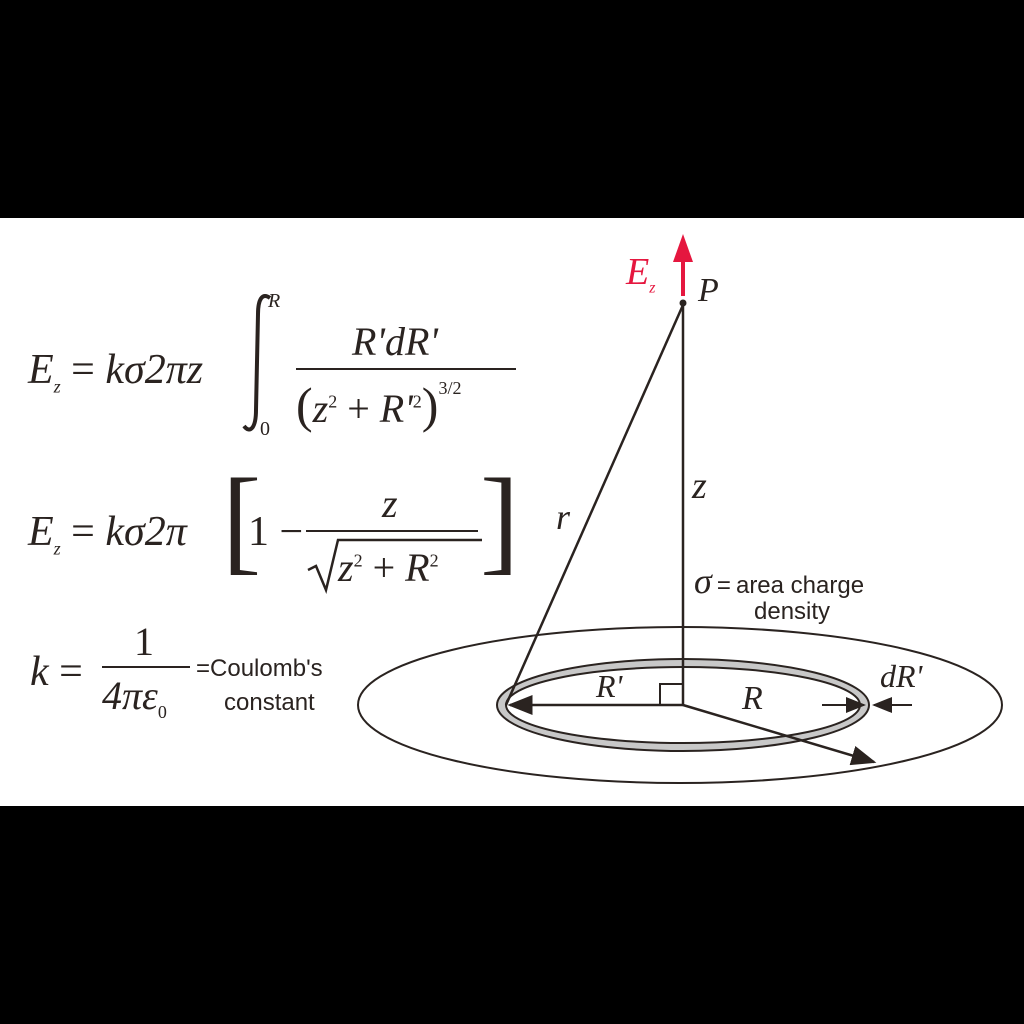  Describe the element at coordinates (333, 401) in the screenshot. I see `eq1-den-z-sup: 2` at that location.